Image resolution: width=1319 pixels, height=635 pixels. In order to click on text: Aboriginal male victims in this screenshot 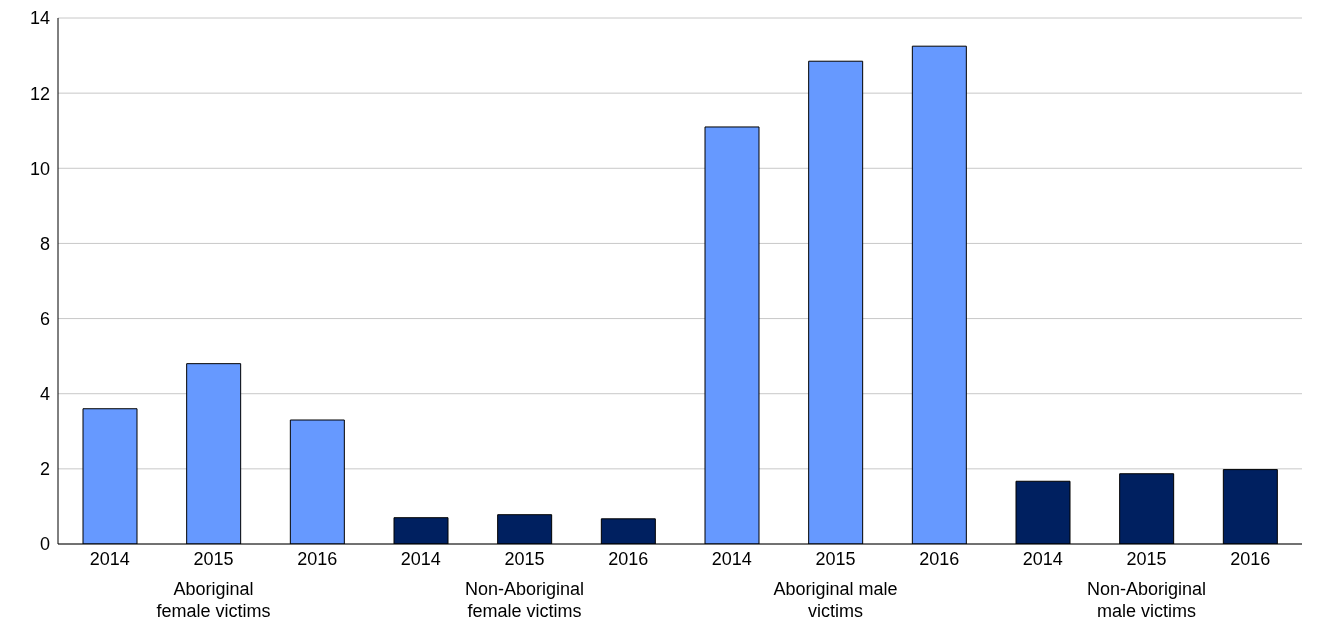, I will do `click(835, 600)`.